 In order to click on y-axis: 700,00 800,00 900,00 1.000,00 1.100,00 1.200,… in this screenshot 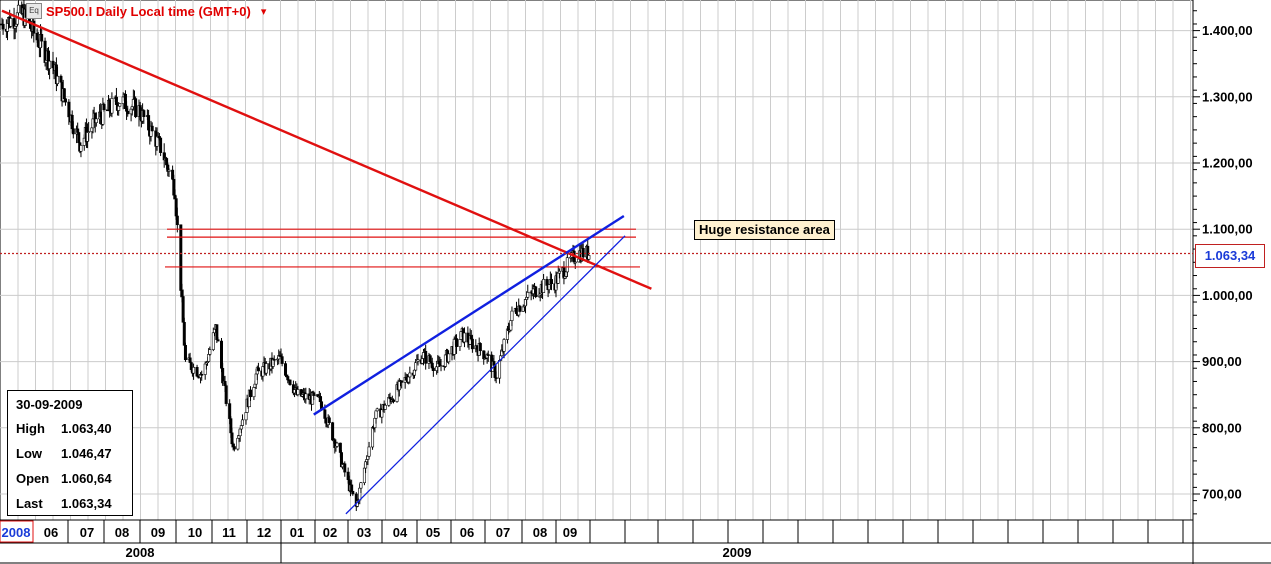, I will do `click(1222, 282)`.